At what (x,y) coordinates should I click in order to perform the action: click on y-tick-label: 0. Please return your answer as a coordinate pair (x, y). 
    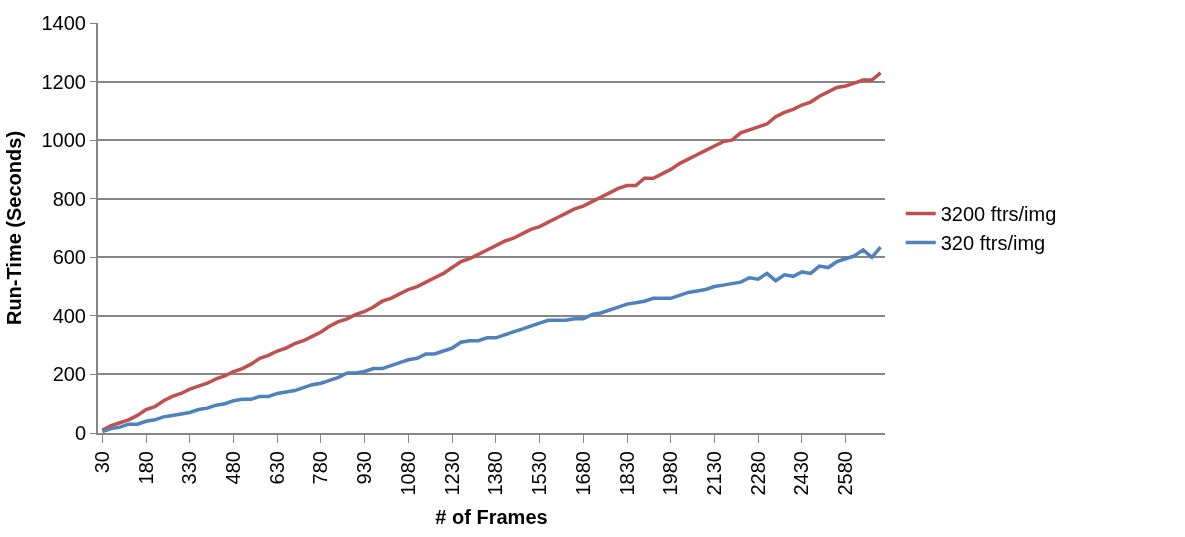
    Looking at the image, I should click on (80, 433).